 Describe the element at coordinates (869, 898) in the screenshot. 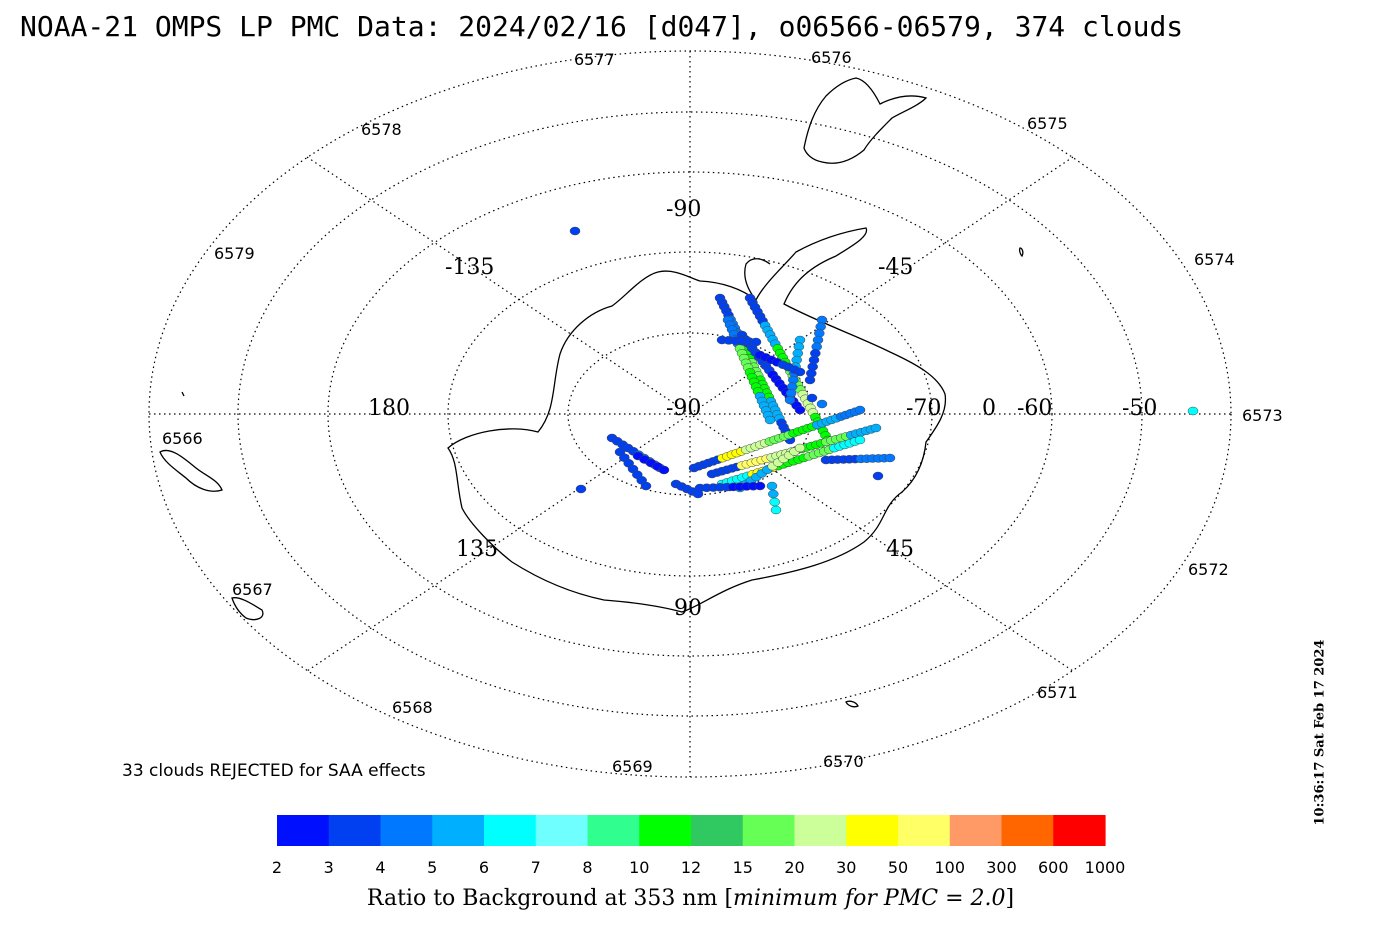

I see `colorbar-caption-italic: minimum for PMC = 2.0` at that location.